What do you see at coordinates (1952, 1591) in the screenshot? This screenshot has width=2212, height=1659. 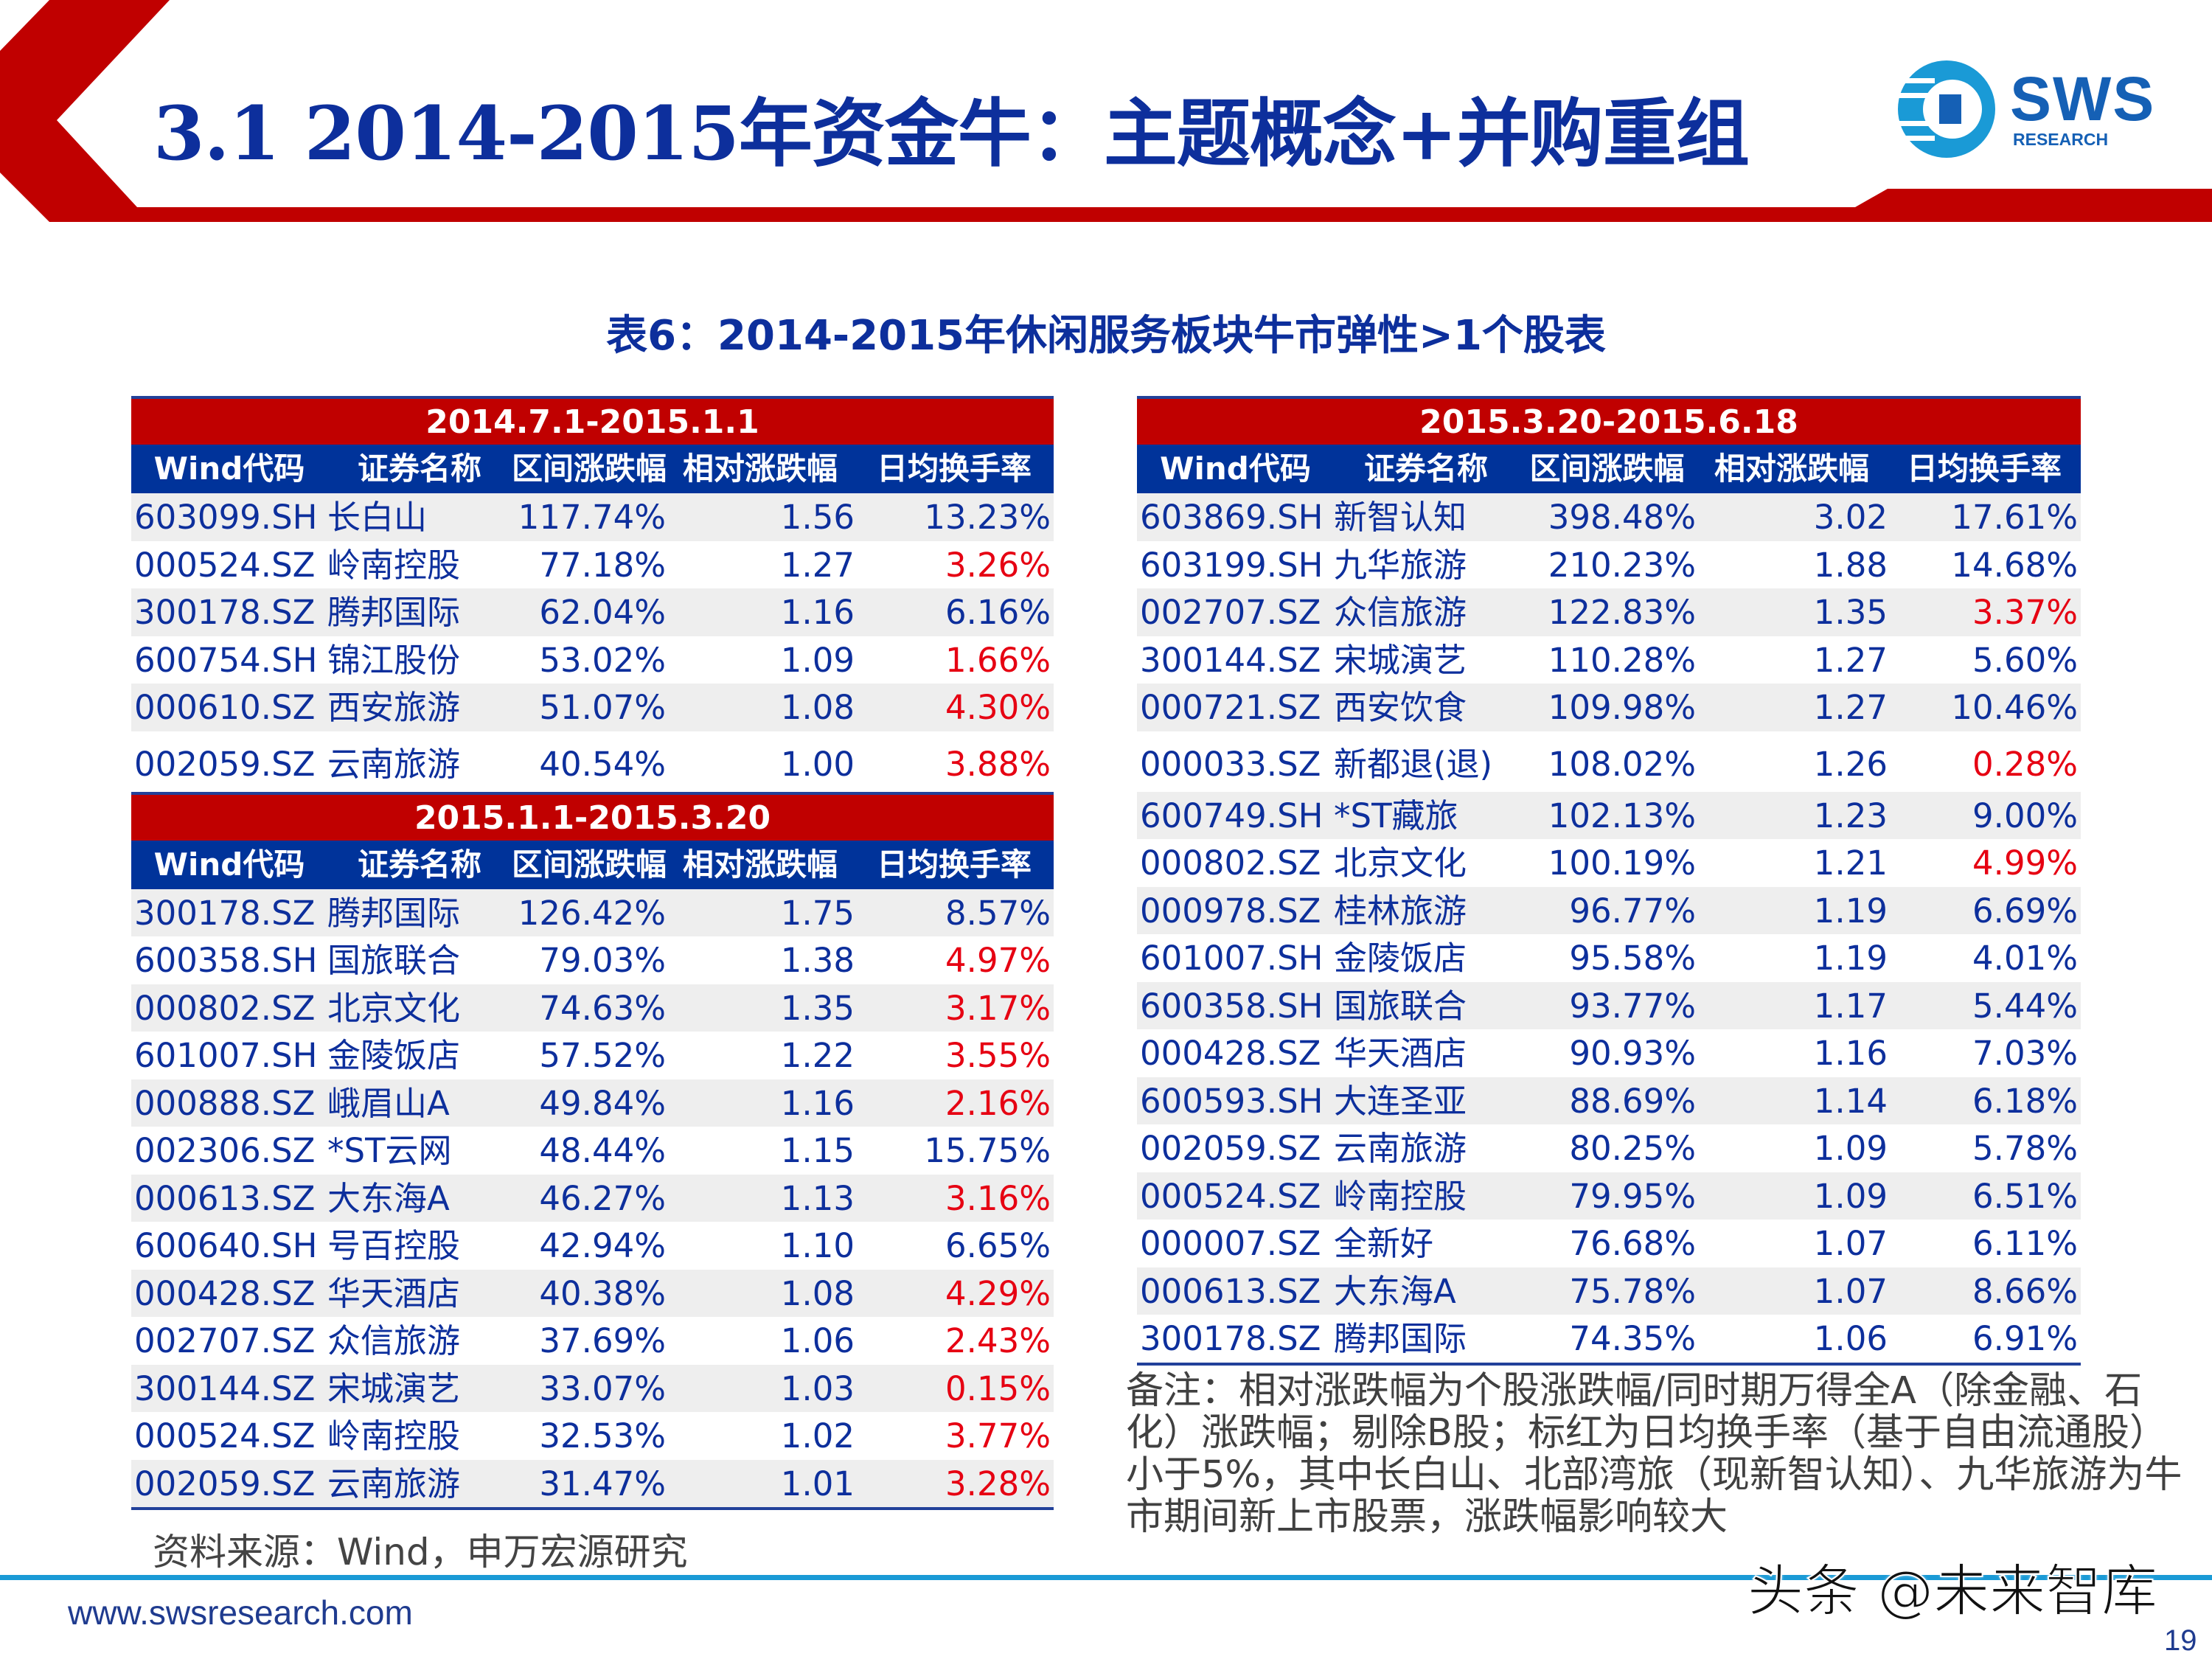 I see `watermark: 头条 @未来智库` at bounding box center [1952, 1591].